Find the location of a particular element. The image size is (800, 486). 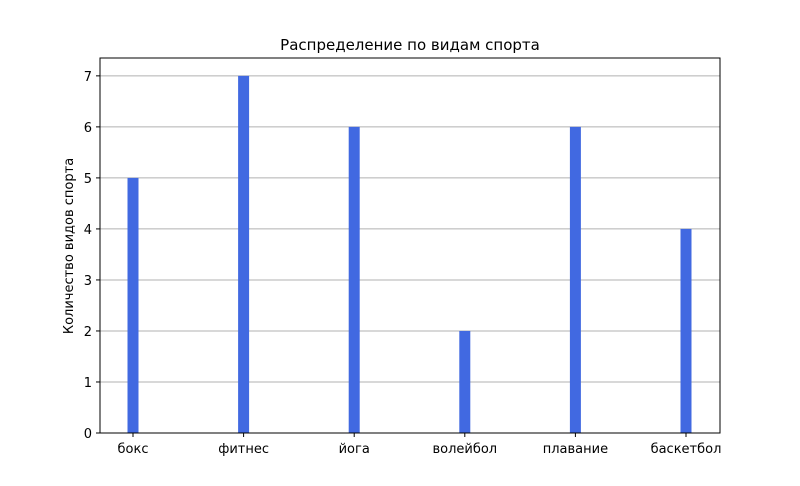

x-tick-label: бокс is located at coordinates (133, 449).